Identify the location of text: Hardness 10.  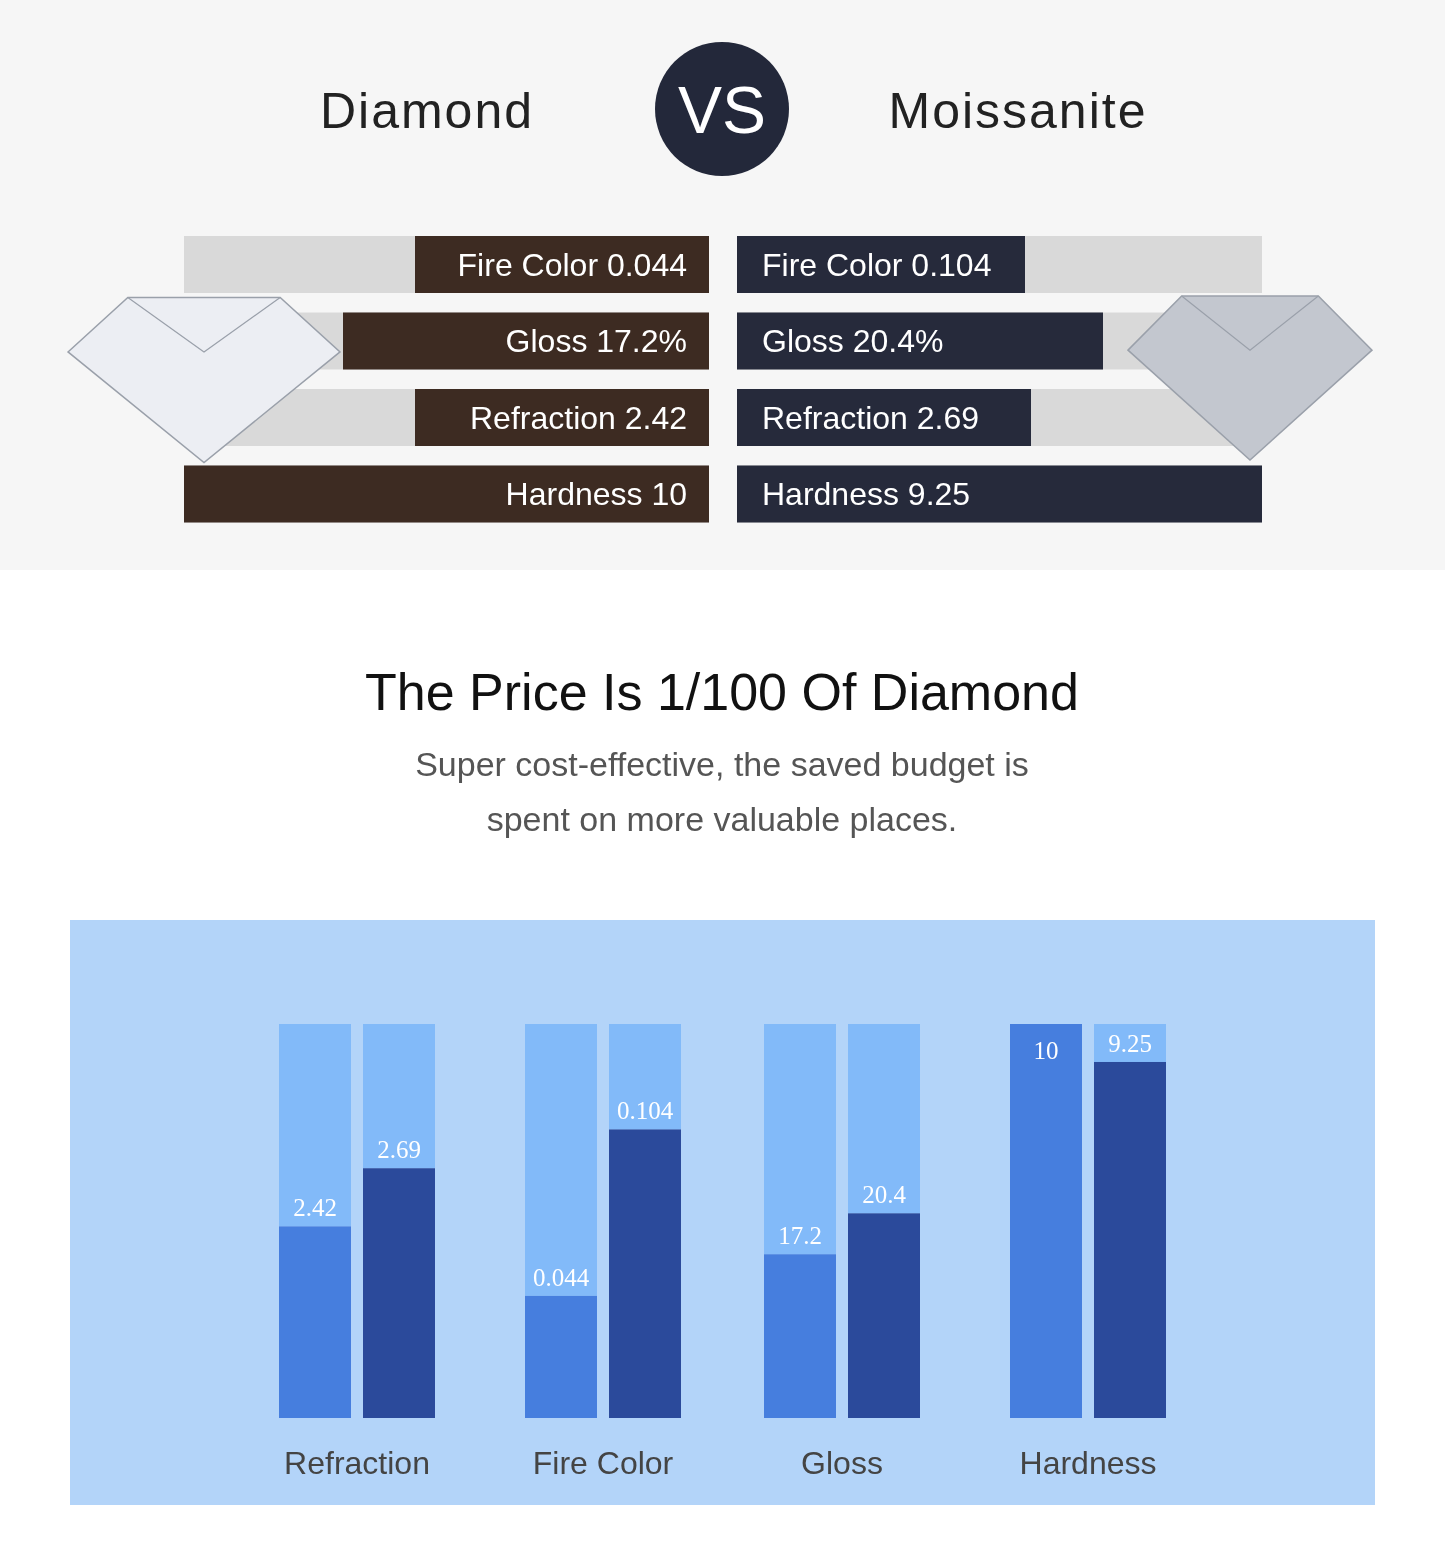
(596, 494).